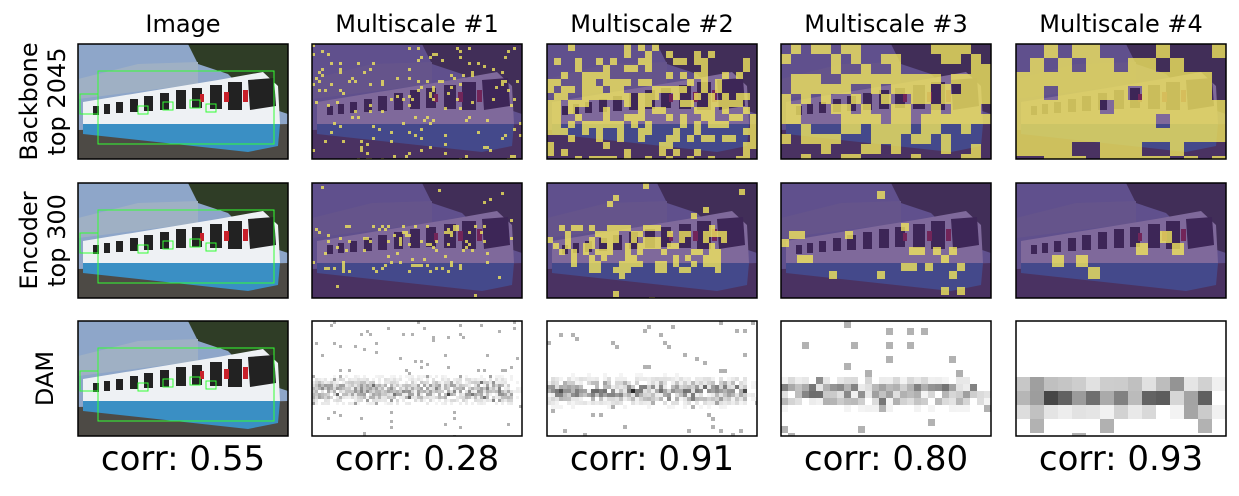  What do you see at coordinates (1121, 378) in the screenshot?
I see `bg` at bounding box center [1121, 378].